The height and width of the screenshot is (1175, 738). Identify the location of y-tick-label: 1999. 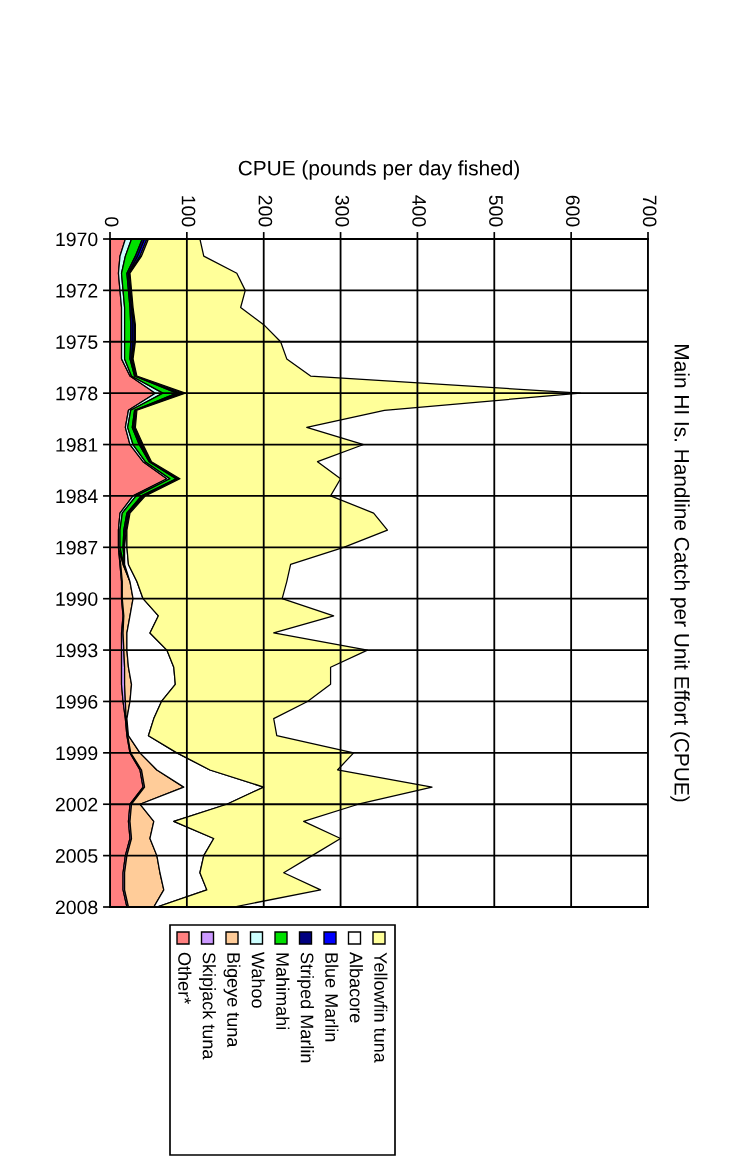
(77, 753).